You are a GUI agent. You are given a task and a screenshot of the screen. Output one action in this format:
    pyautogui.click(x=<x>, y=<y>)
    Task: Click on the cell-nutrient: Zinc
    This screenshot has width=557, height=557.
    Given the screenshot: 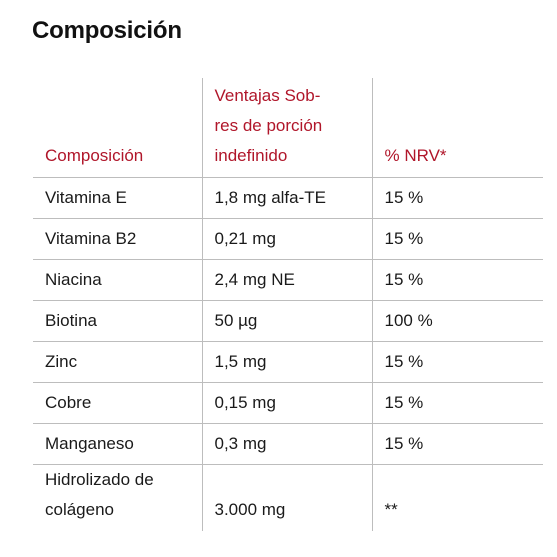 What is the action you would take?
    pyautogui.click(x=117, y=362)
    